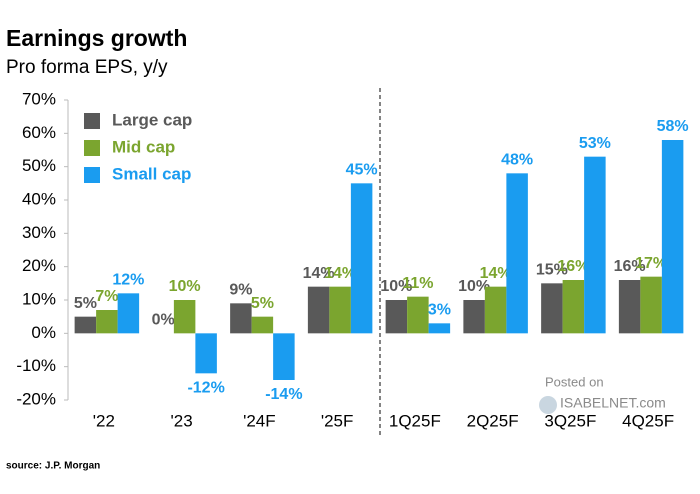  Describe the element at coordinates (595, 143) in the screenshot. I see `data-label: 53%` at that location.